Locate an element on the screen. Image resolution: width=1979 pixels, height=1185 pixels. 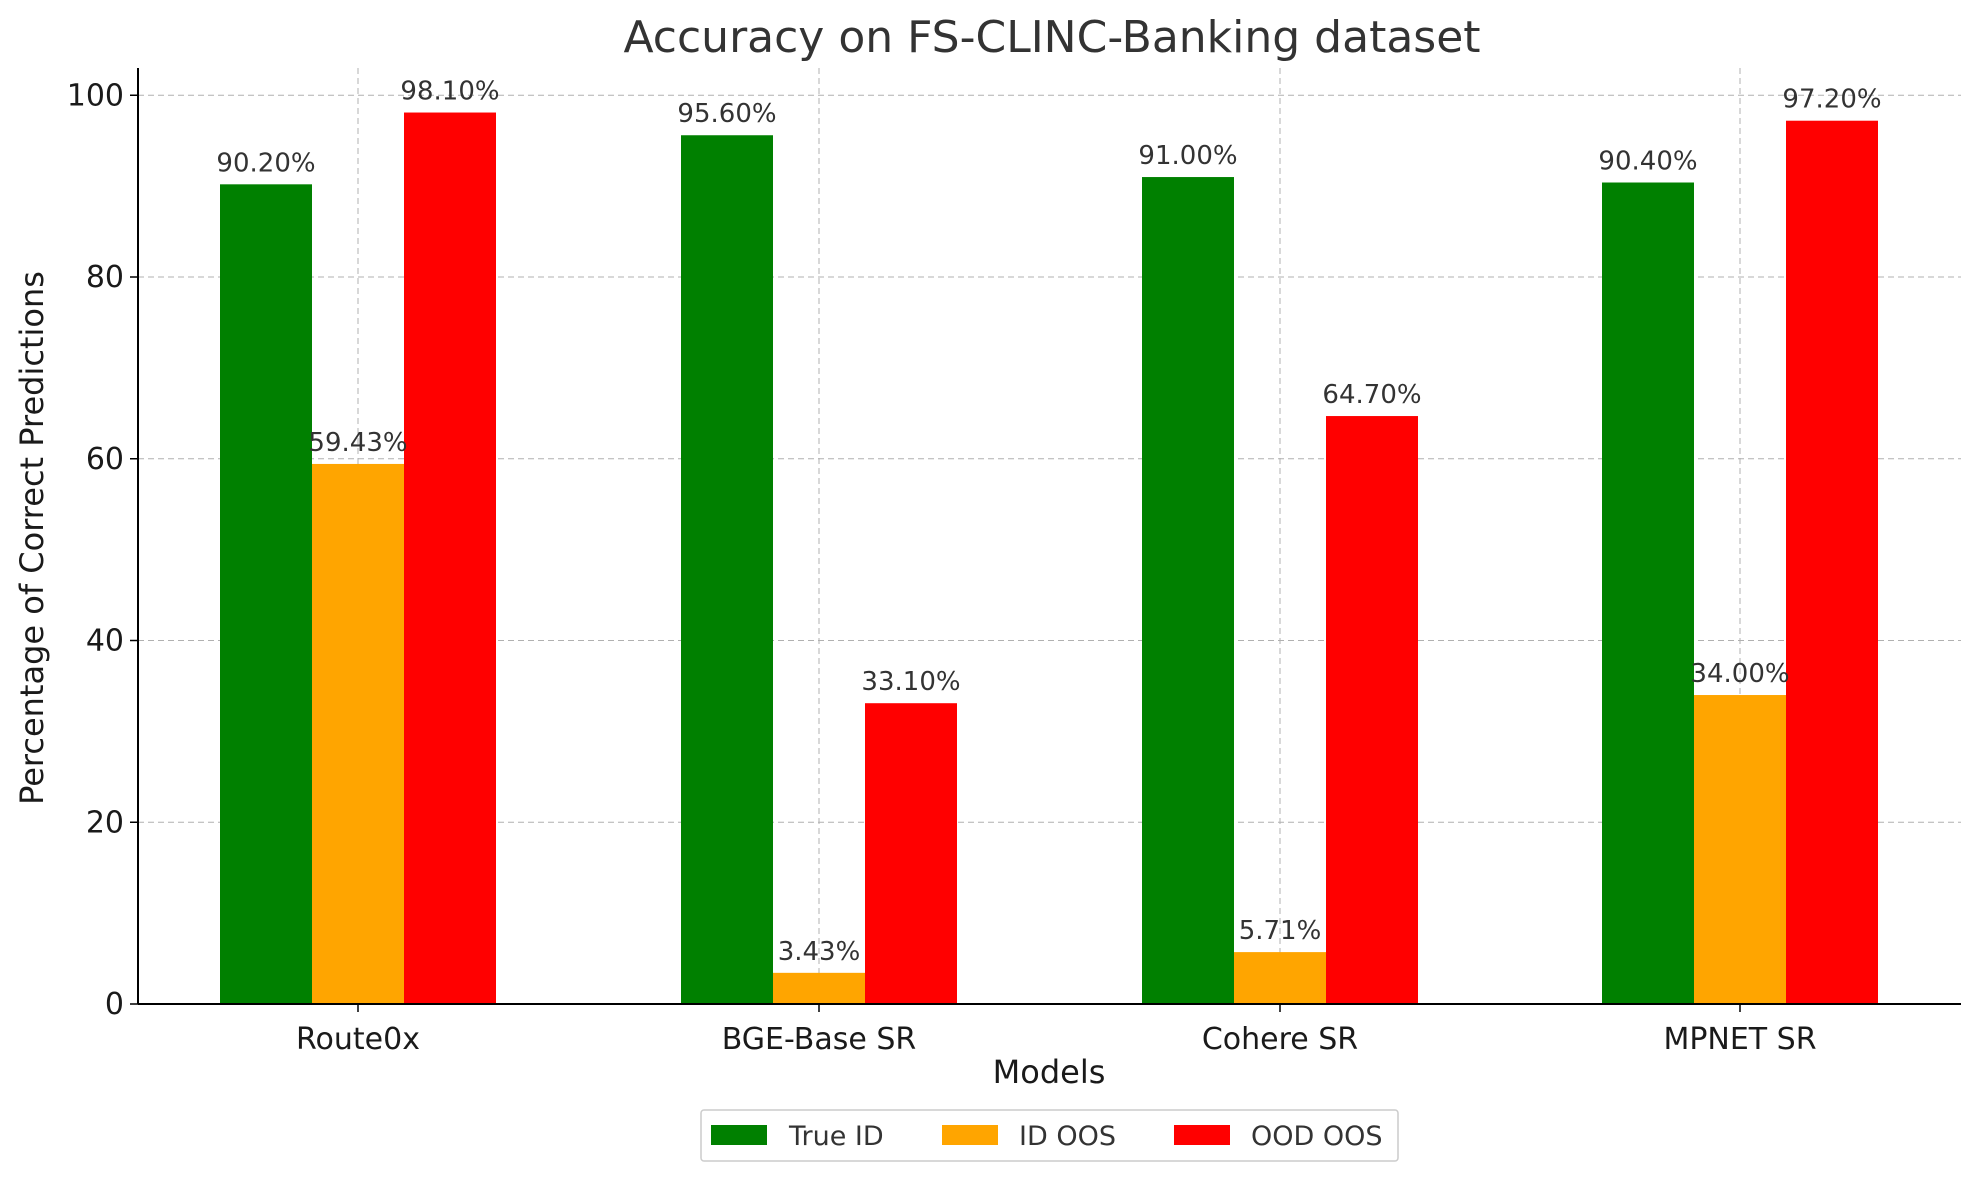
bar-value-label: 95.60% is located at coordinates (726, 114).